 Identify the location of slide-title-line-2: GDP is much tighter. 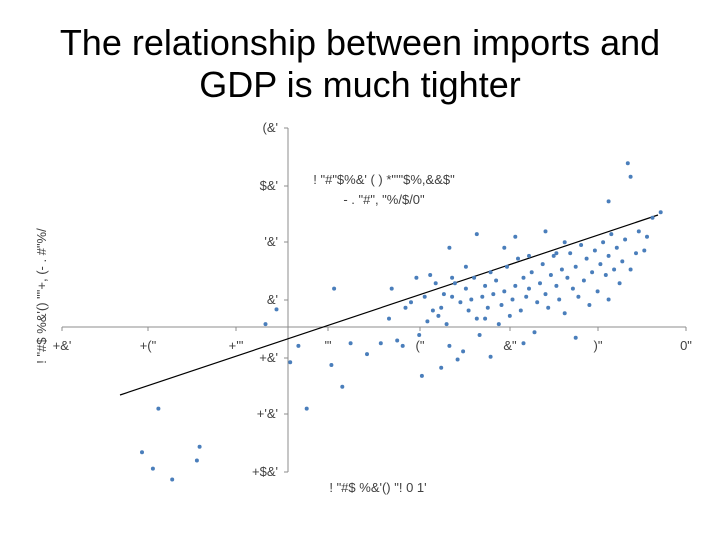
(360, 84).